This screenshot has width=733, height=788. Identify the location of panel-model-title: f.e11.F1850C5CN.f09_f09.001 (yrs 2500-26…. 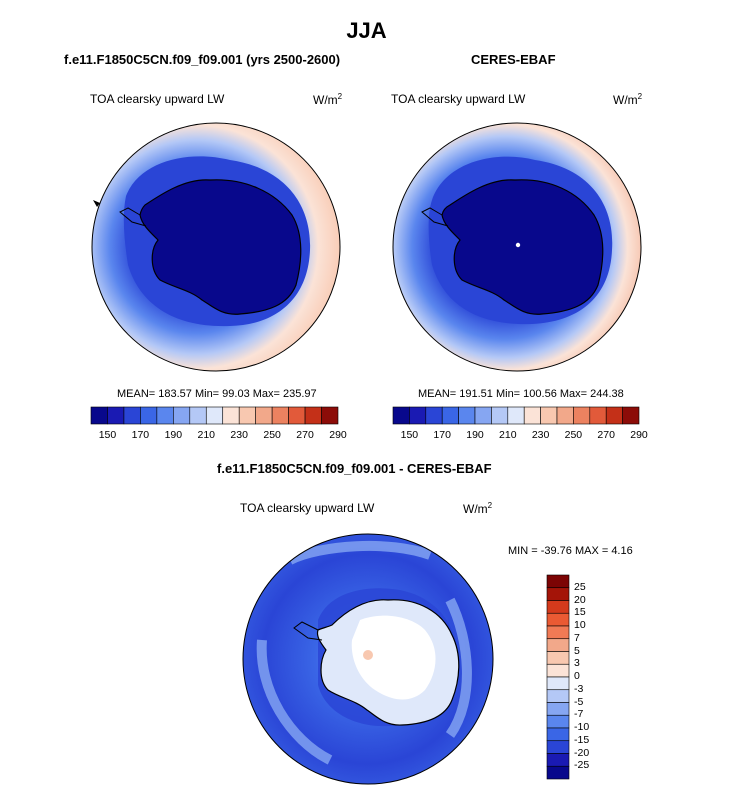
(202, 59).